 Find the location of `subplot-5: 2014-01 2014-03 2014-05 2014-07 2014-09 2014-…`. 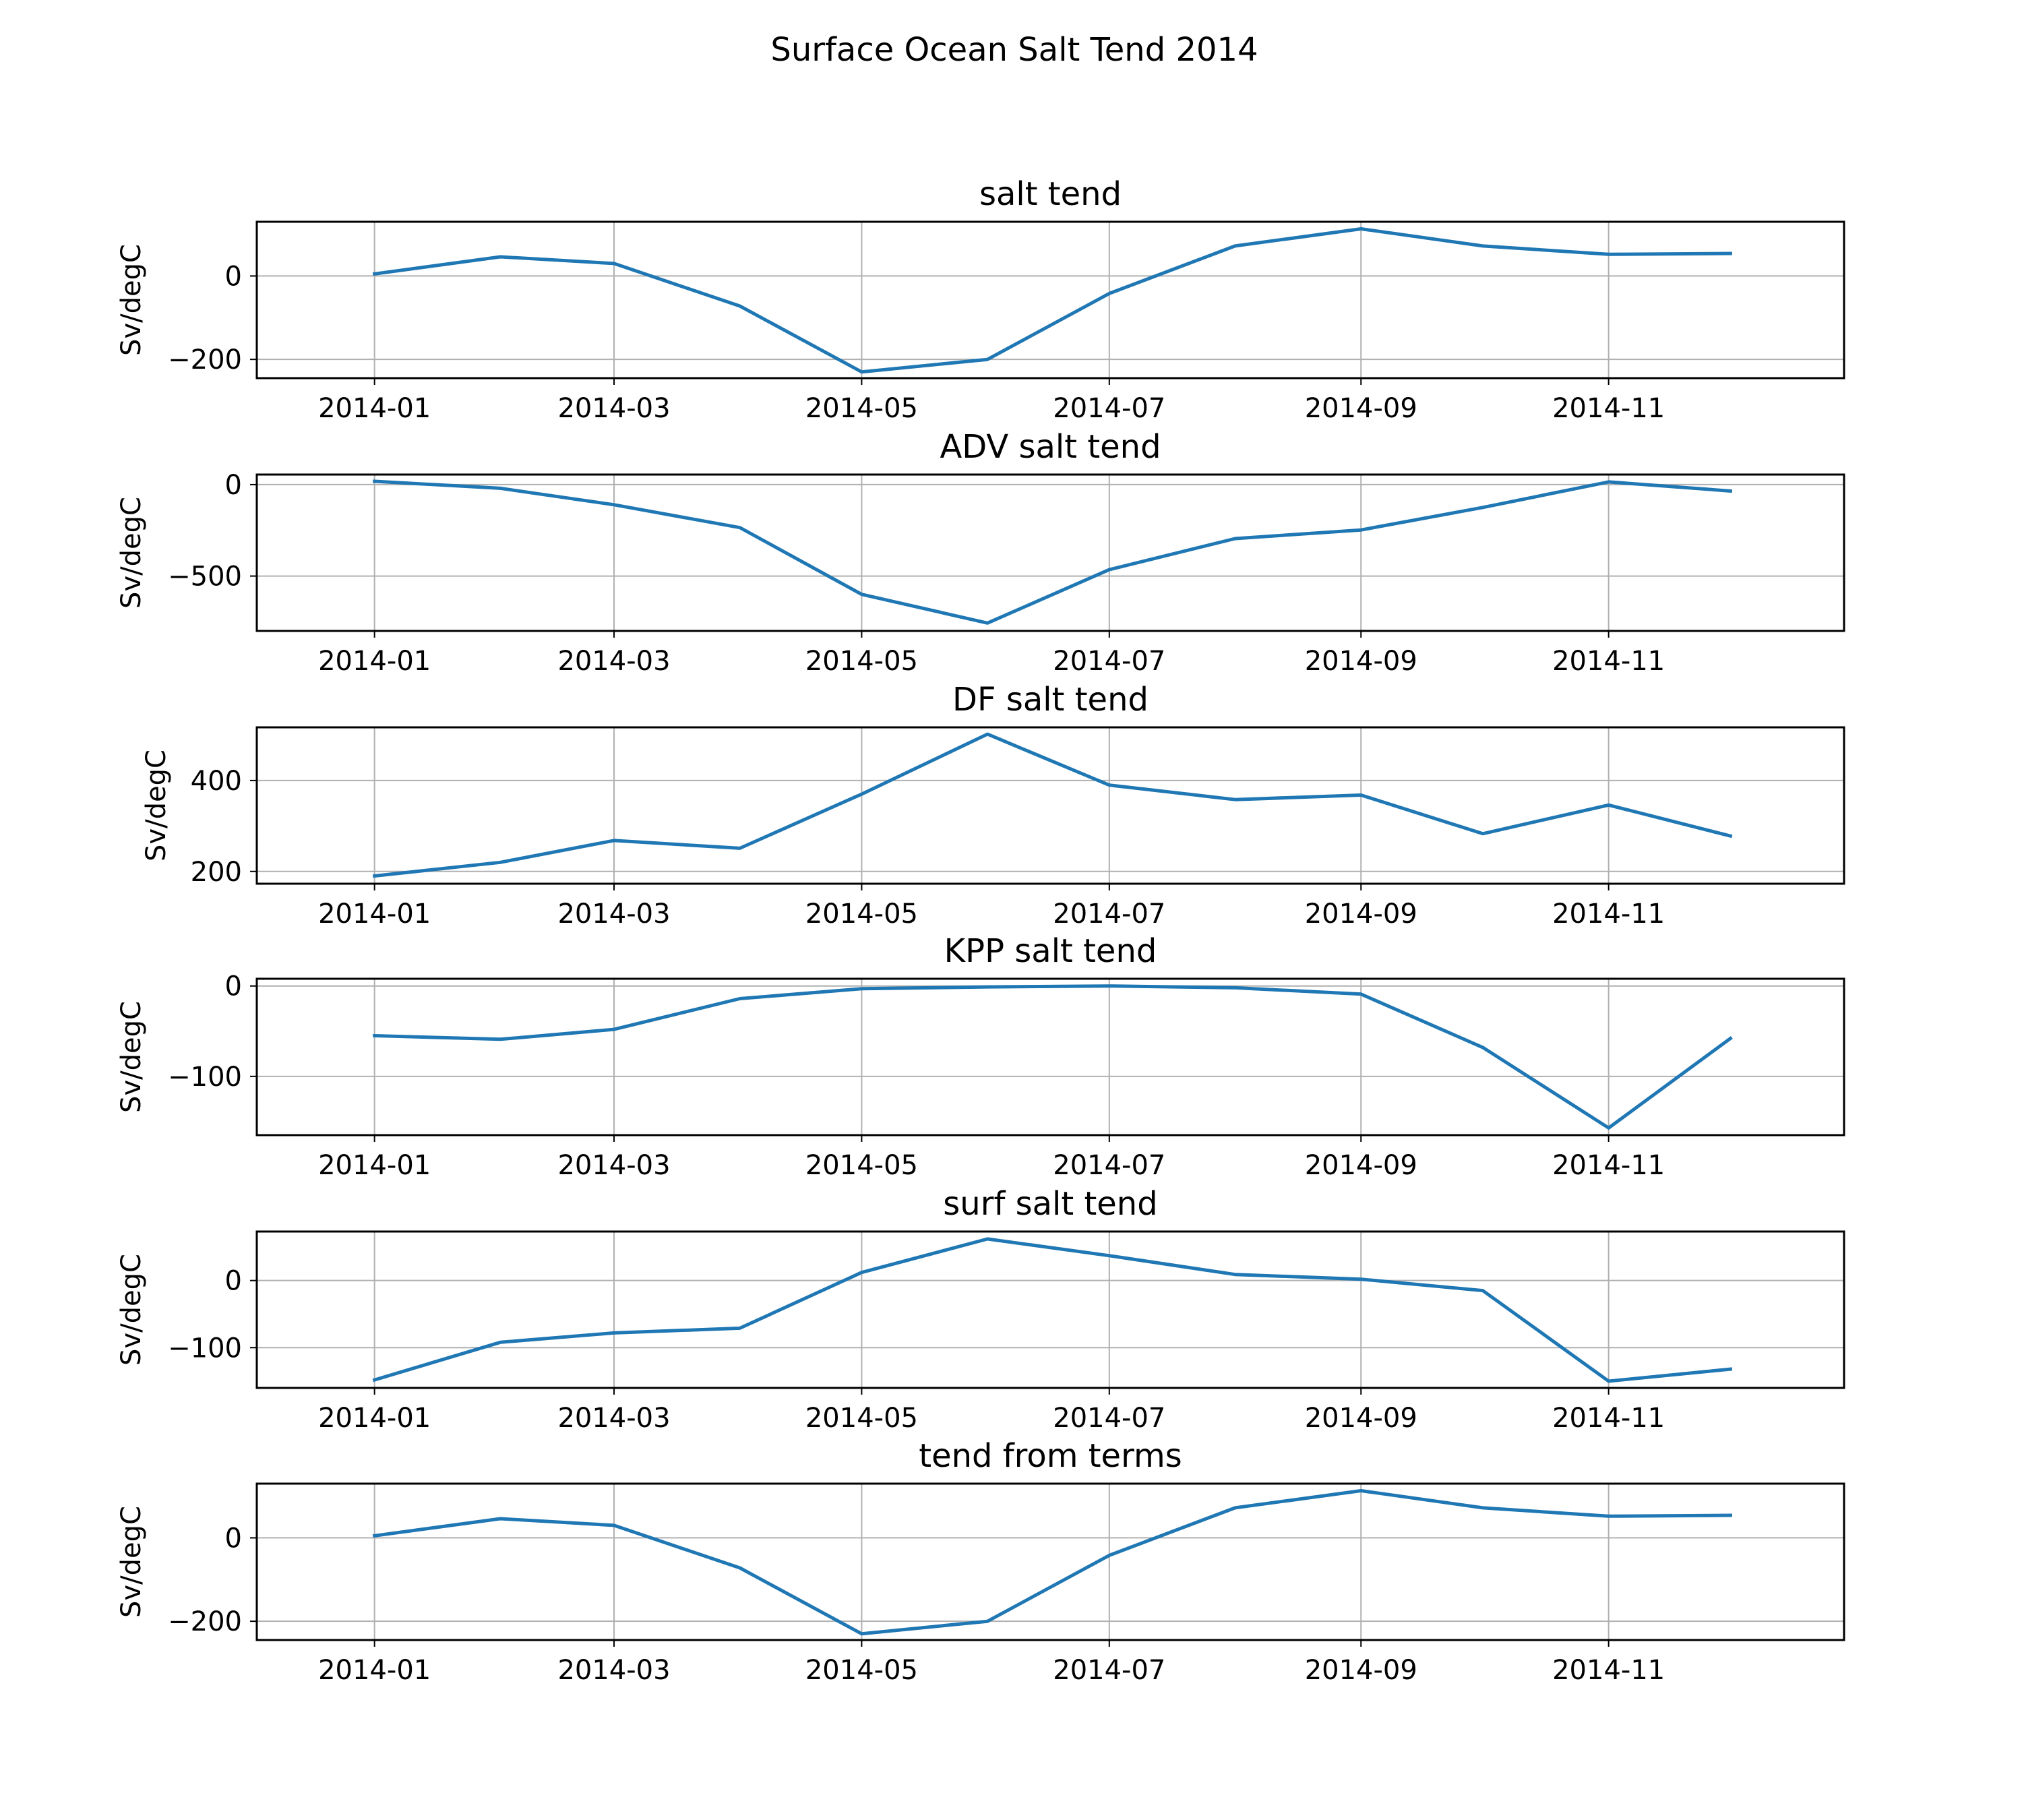

subplot-5: 2014-01 2014-03 2014-05 2014-07 2014-09 2014-… is located at coordinates (980, 1309).